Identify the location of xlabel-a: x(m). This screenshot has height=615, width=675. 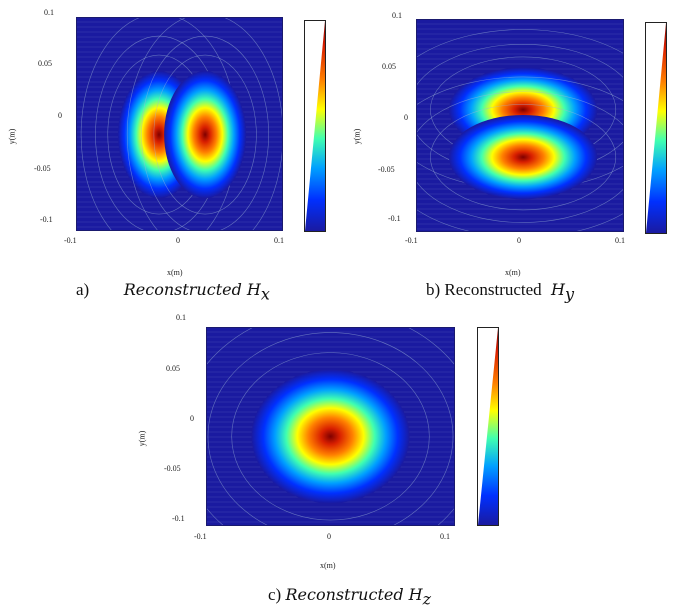
(175, 272).